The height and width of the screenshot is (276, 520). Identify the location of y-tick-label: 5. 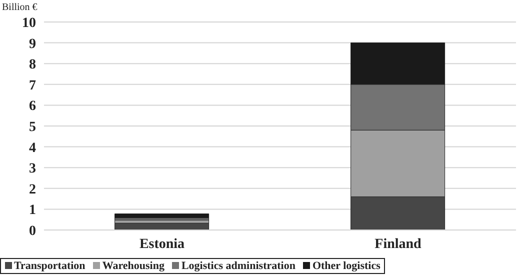
(32, 127).